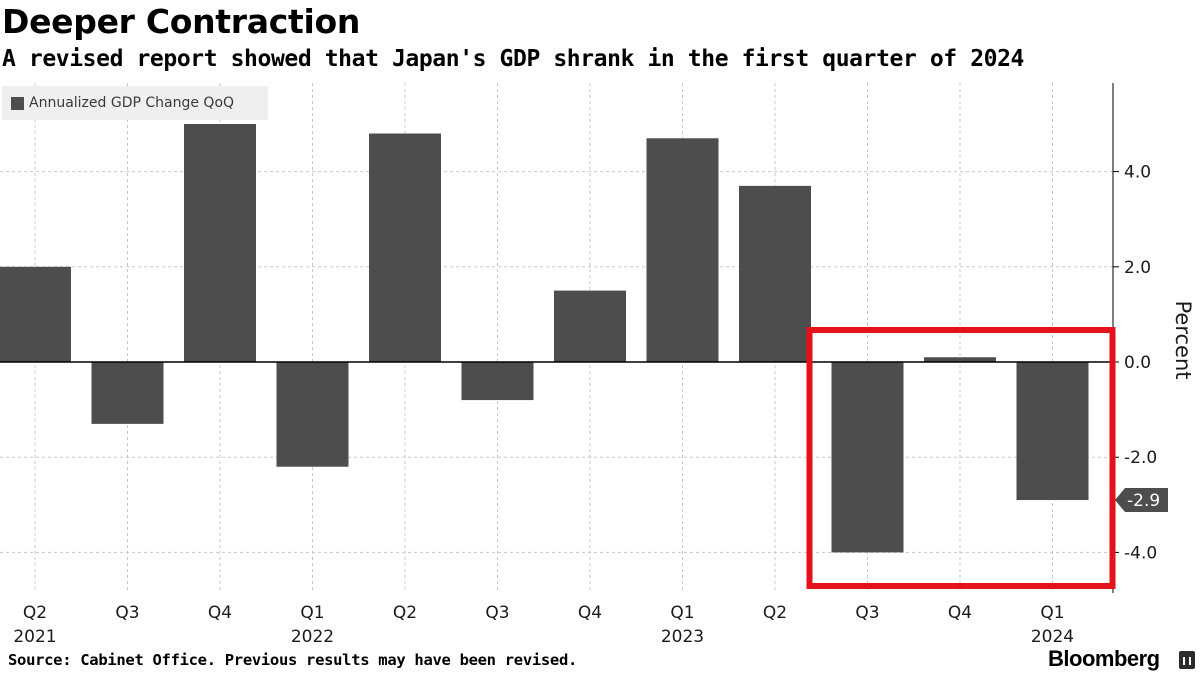 This screenshot has height=675, width=1200. What do you see at coordinates (181, 21) in the screenshot?
I see `chart-title: Deeper Contraction` at bounding box center [181, 21].